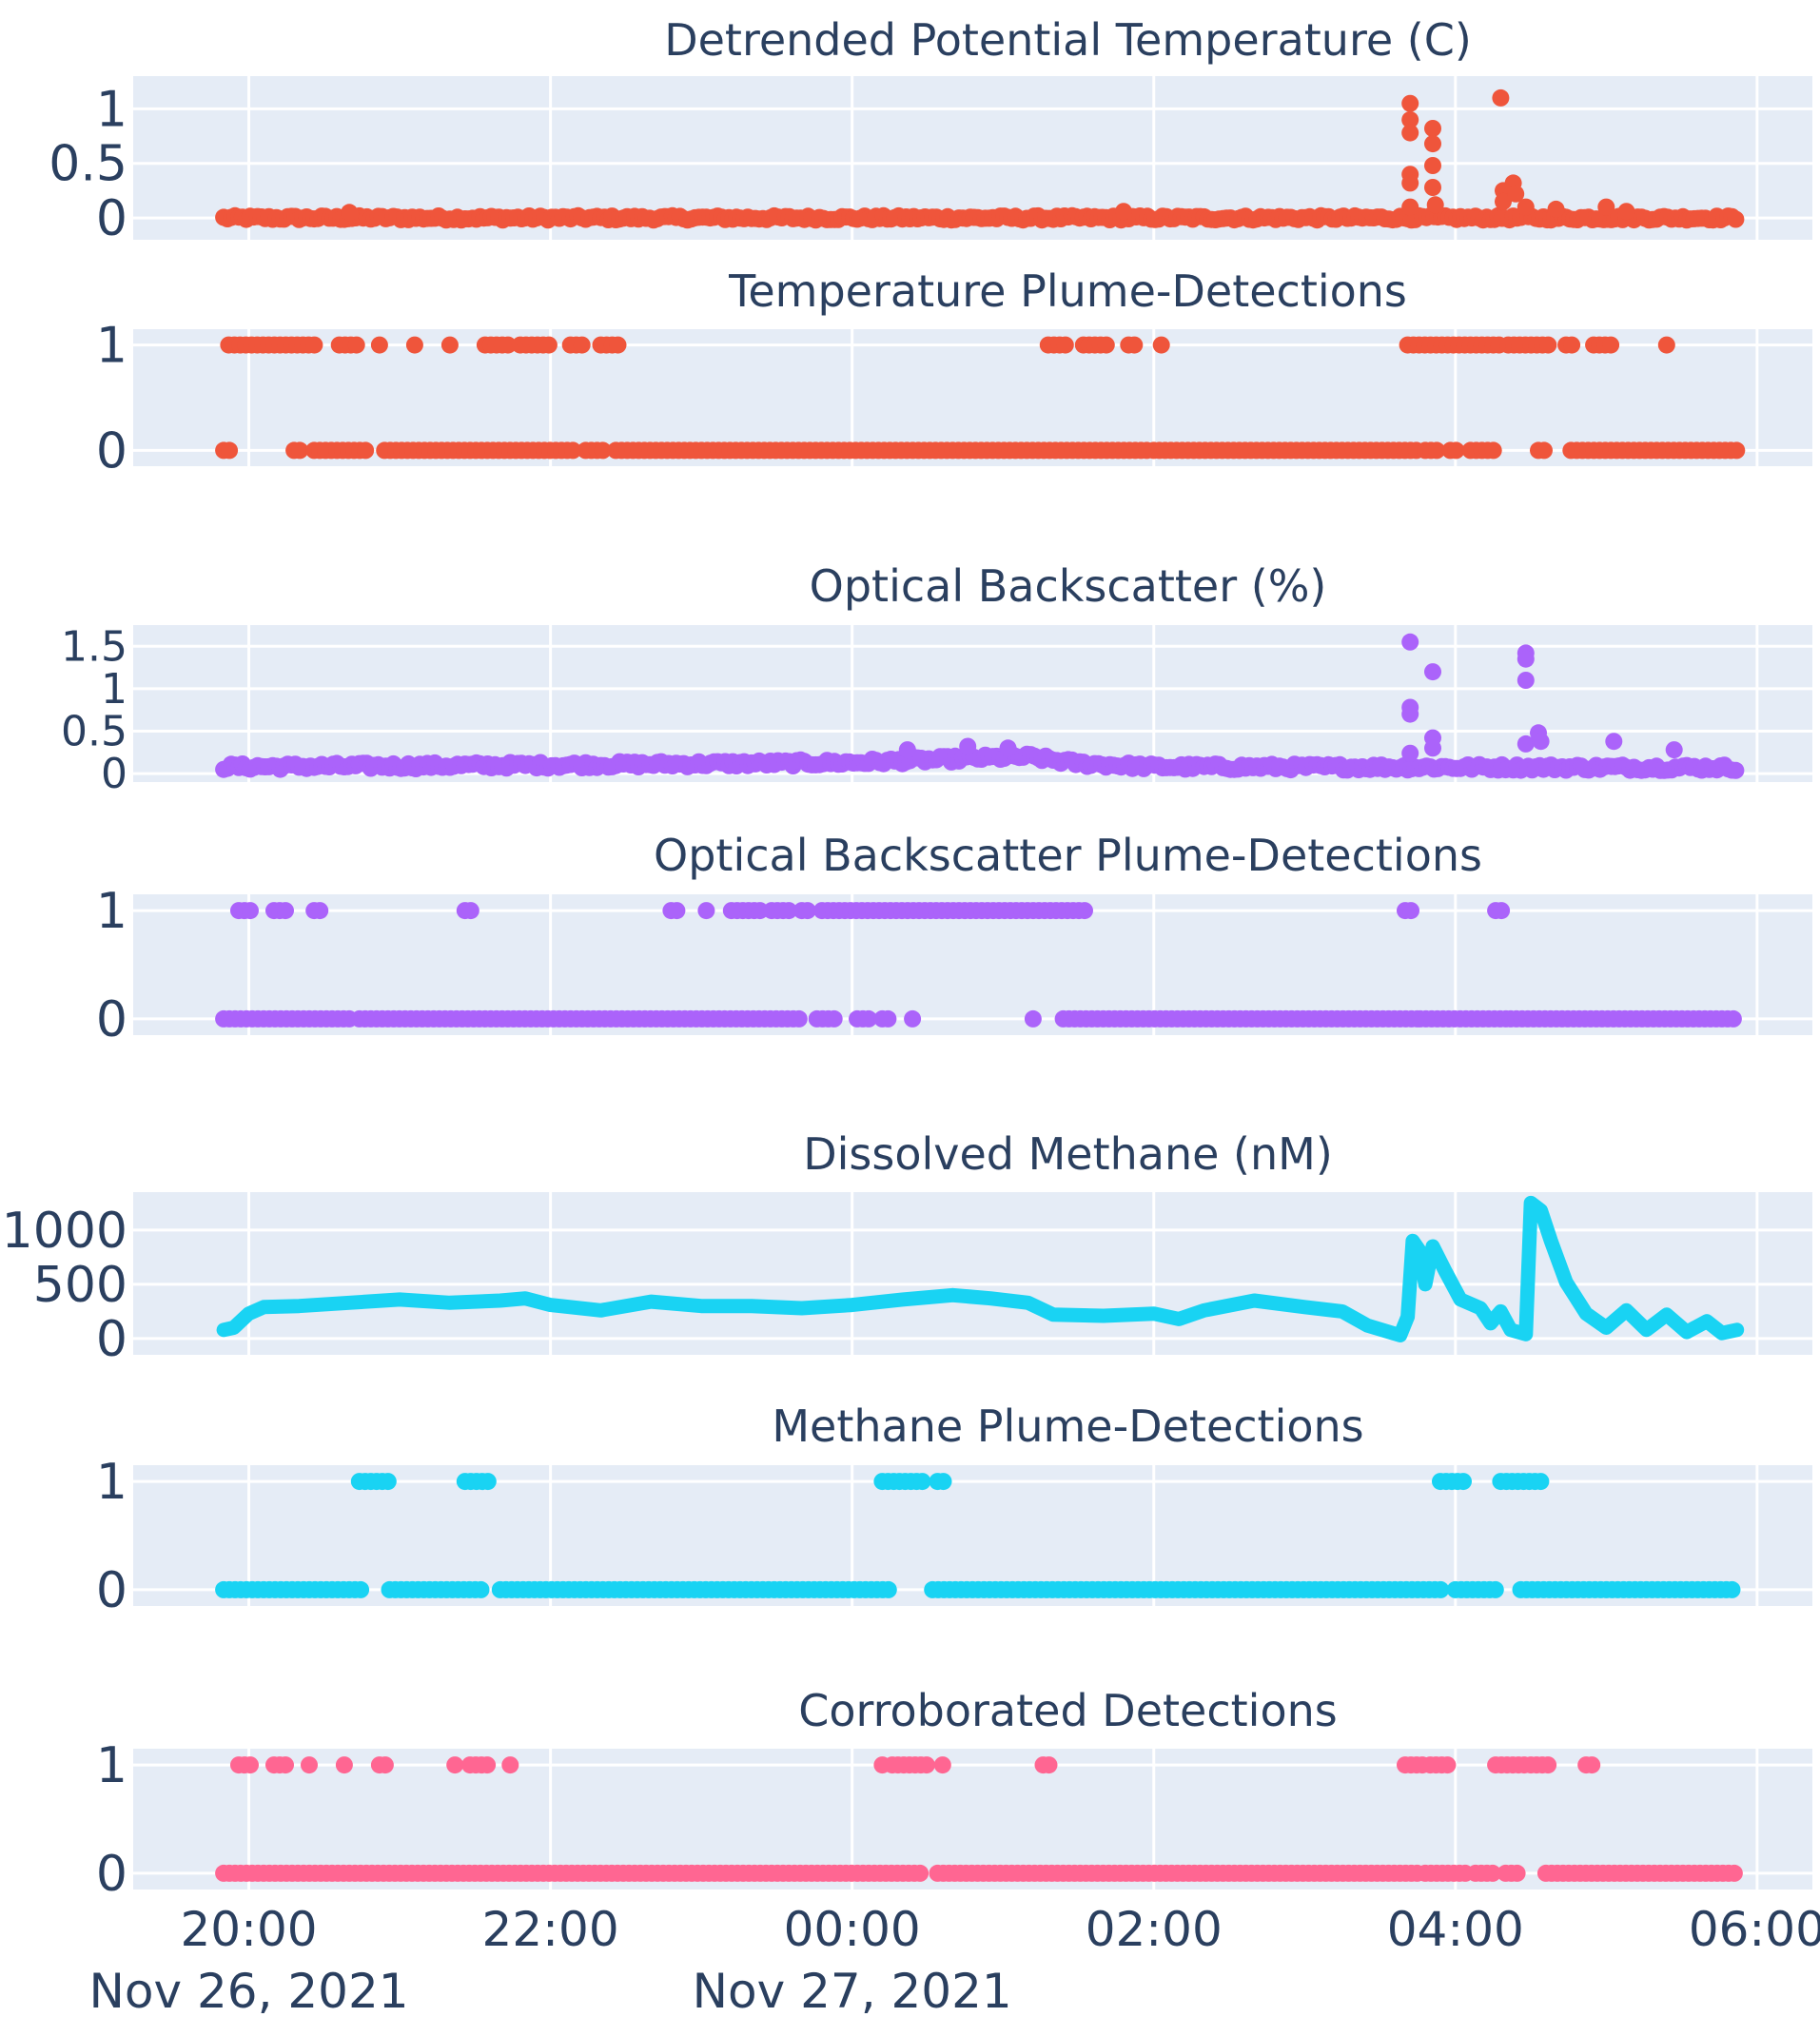 This screenshot has height=2017, width=1820. What do you see at coordinates (1068, 1154) in the screenshot?
I see `panel-5-title: Dissolved Methane (nM)` at bounding box center [1068, 1154].